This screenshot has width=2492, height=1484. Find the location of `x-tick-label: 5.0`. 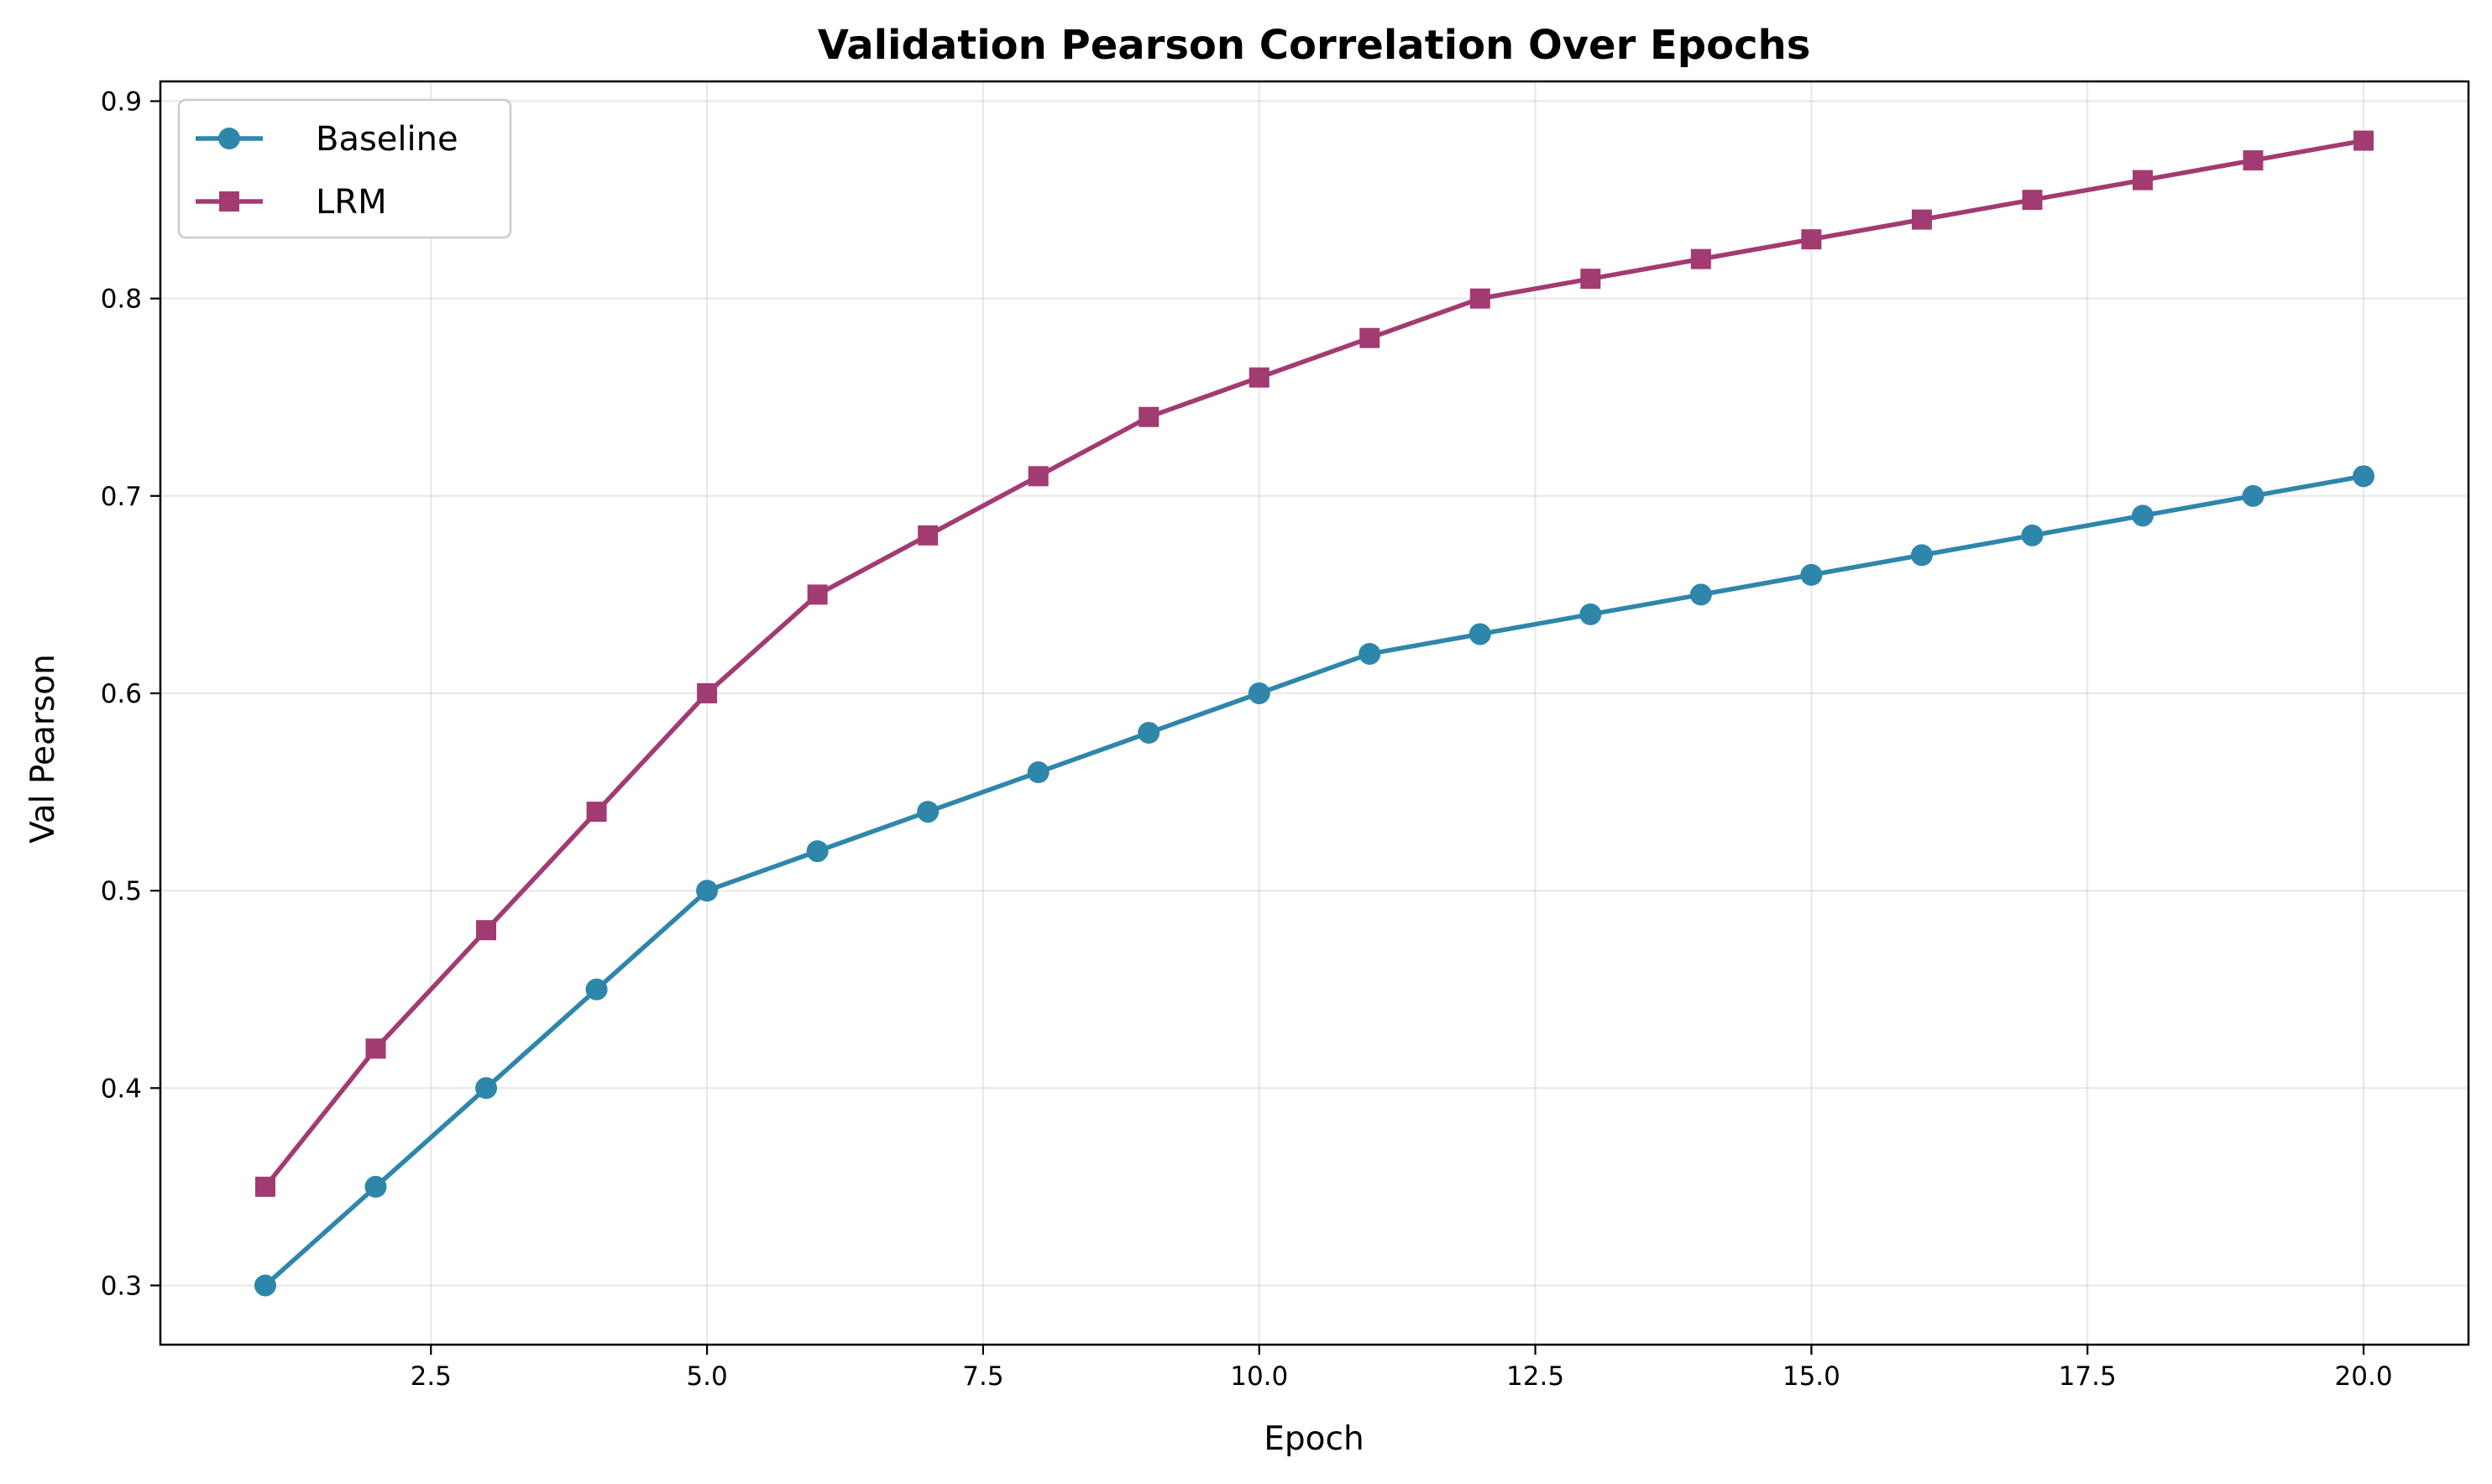

x-tick-label: 5.0 is located at coordinates (706, 1376).